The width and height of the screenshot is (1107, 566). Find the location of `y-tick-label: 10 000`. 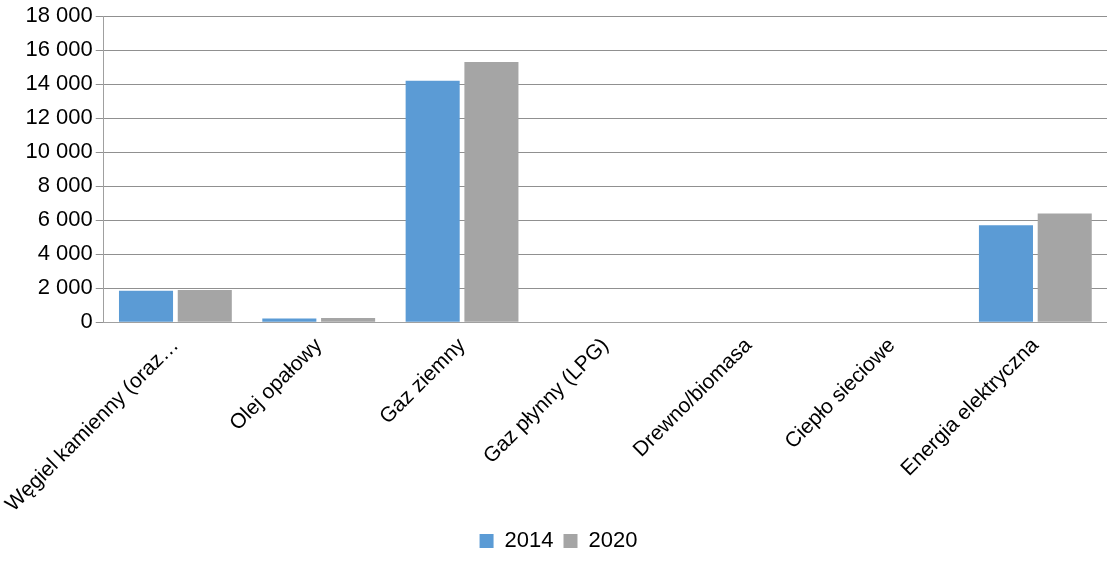

y-tick-label: 10 000 is located at coordinates (59, 151).